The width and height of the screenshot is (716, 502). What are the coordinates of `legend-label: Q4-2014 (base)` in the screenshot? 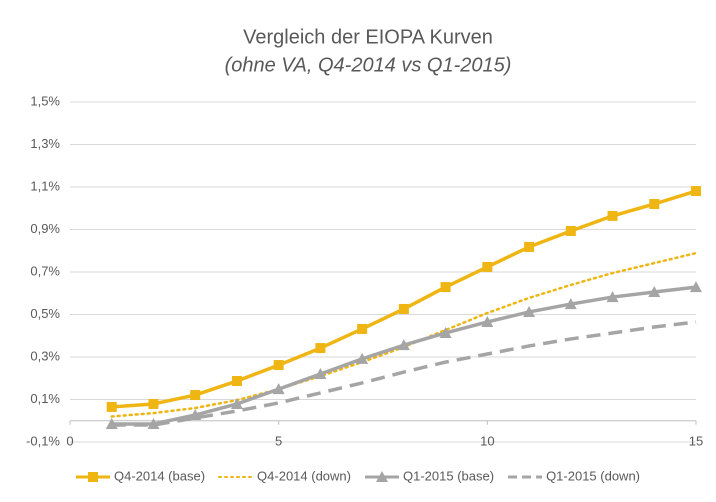 It's located at (159, 475).